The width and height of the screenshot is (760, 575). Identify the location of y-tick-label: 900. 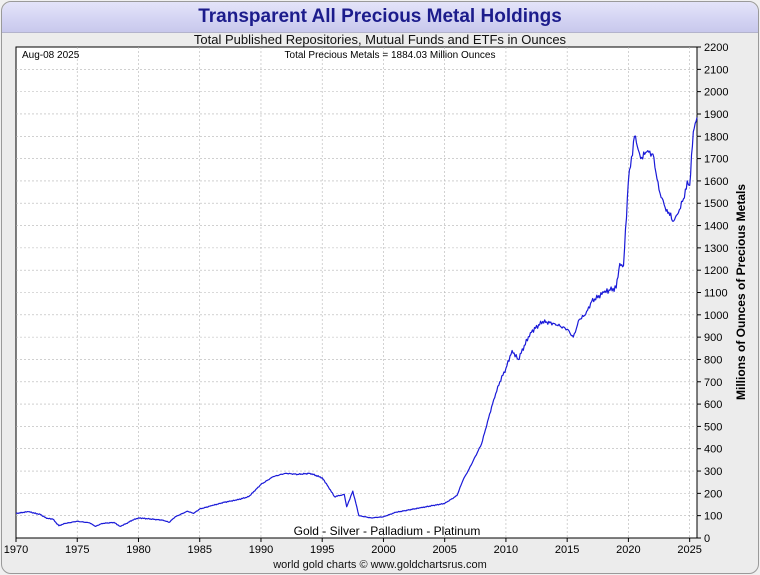
(713, 338).